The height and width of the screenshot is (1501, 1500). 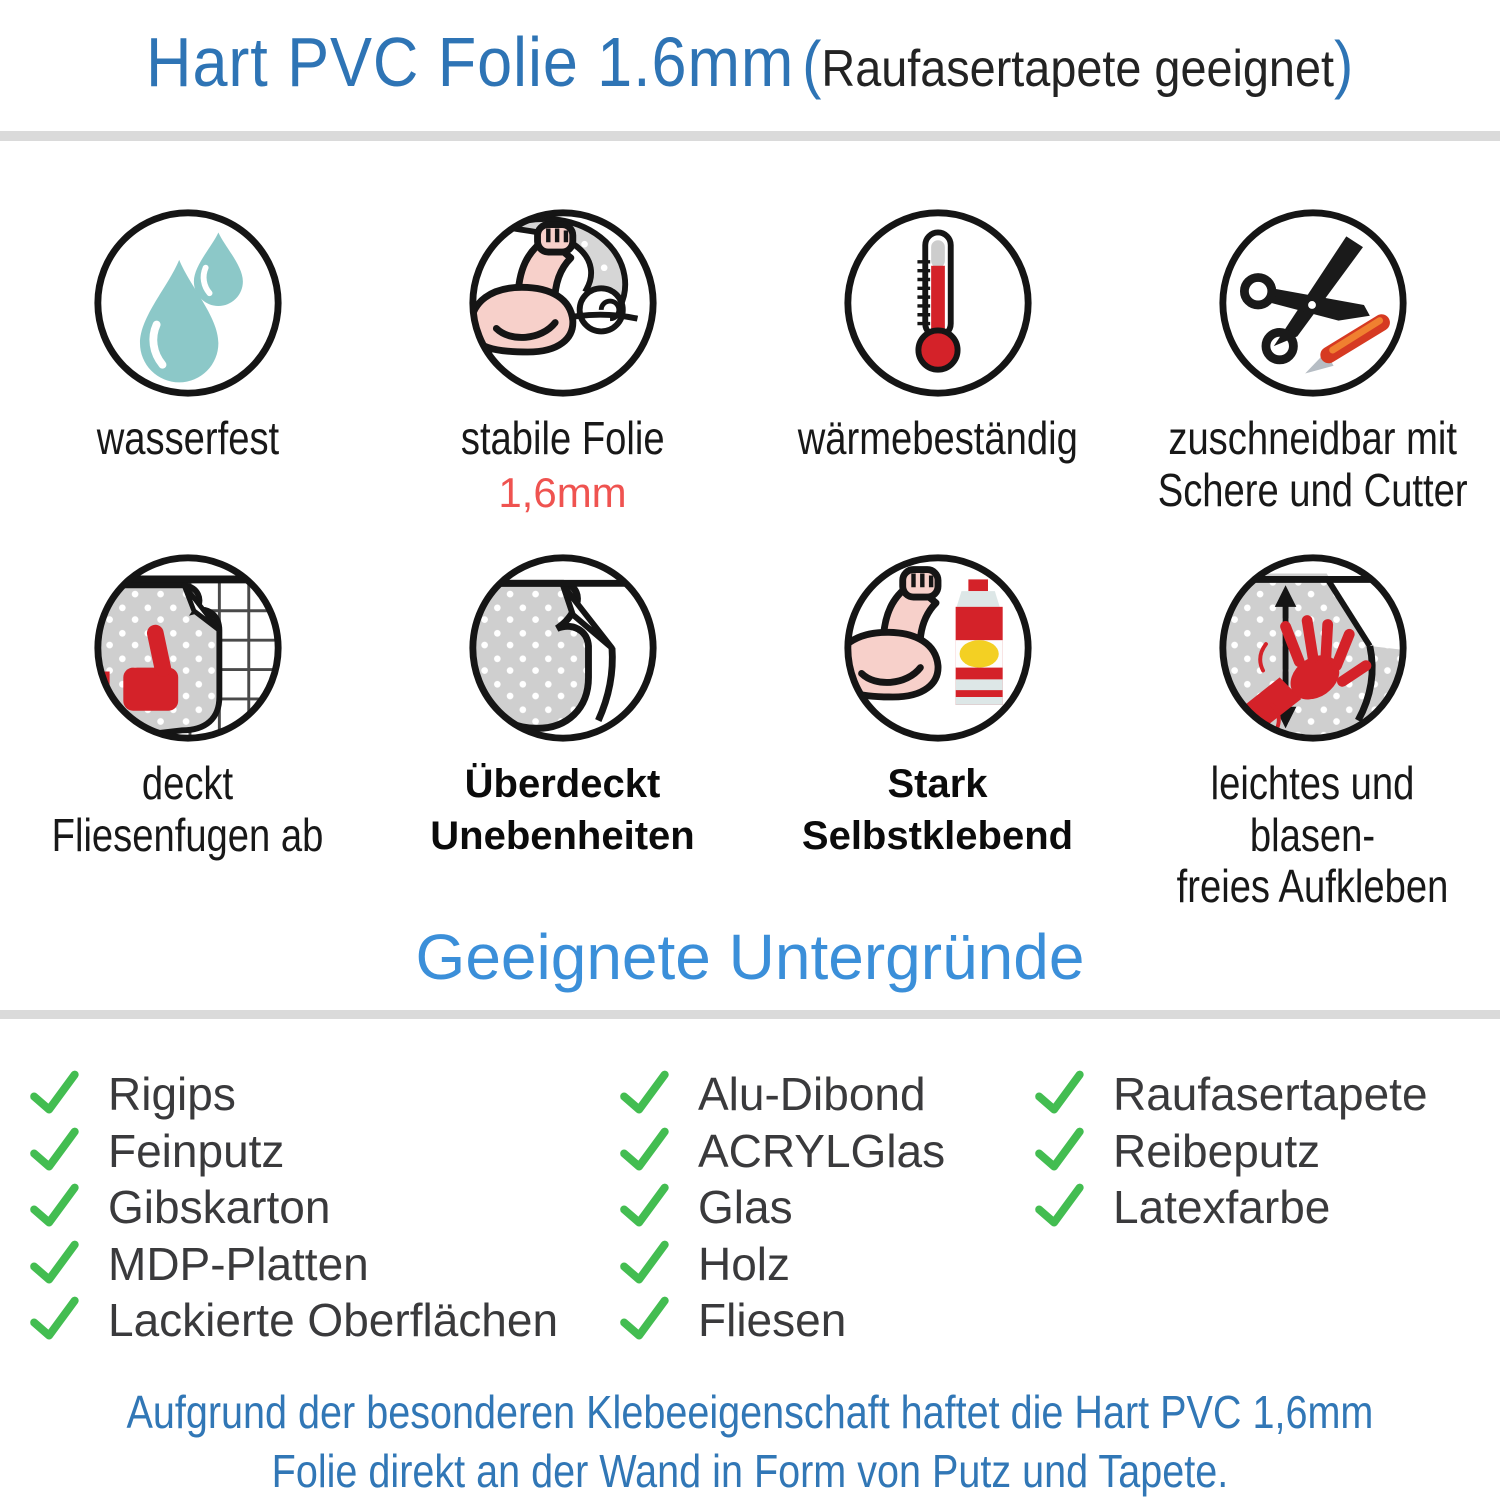 I want to click on hand-smooth-icon, so click(x=1313, y=648).